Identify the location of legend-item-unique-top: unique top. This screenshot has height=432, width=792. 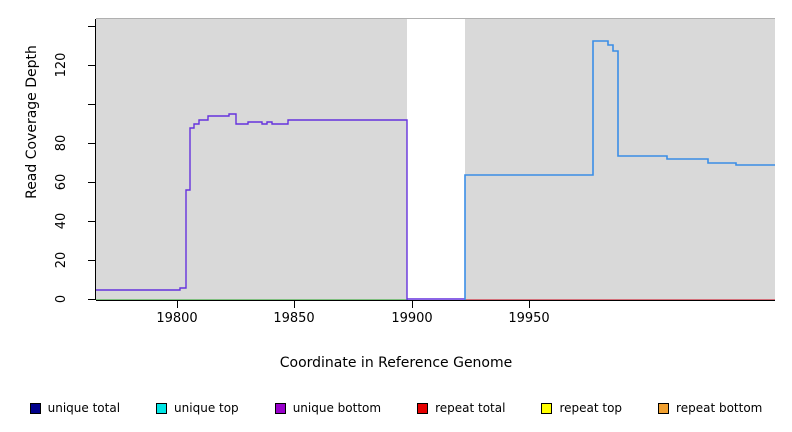
(197, 408).